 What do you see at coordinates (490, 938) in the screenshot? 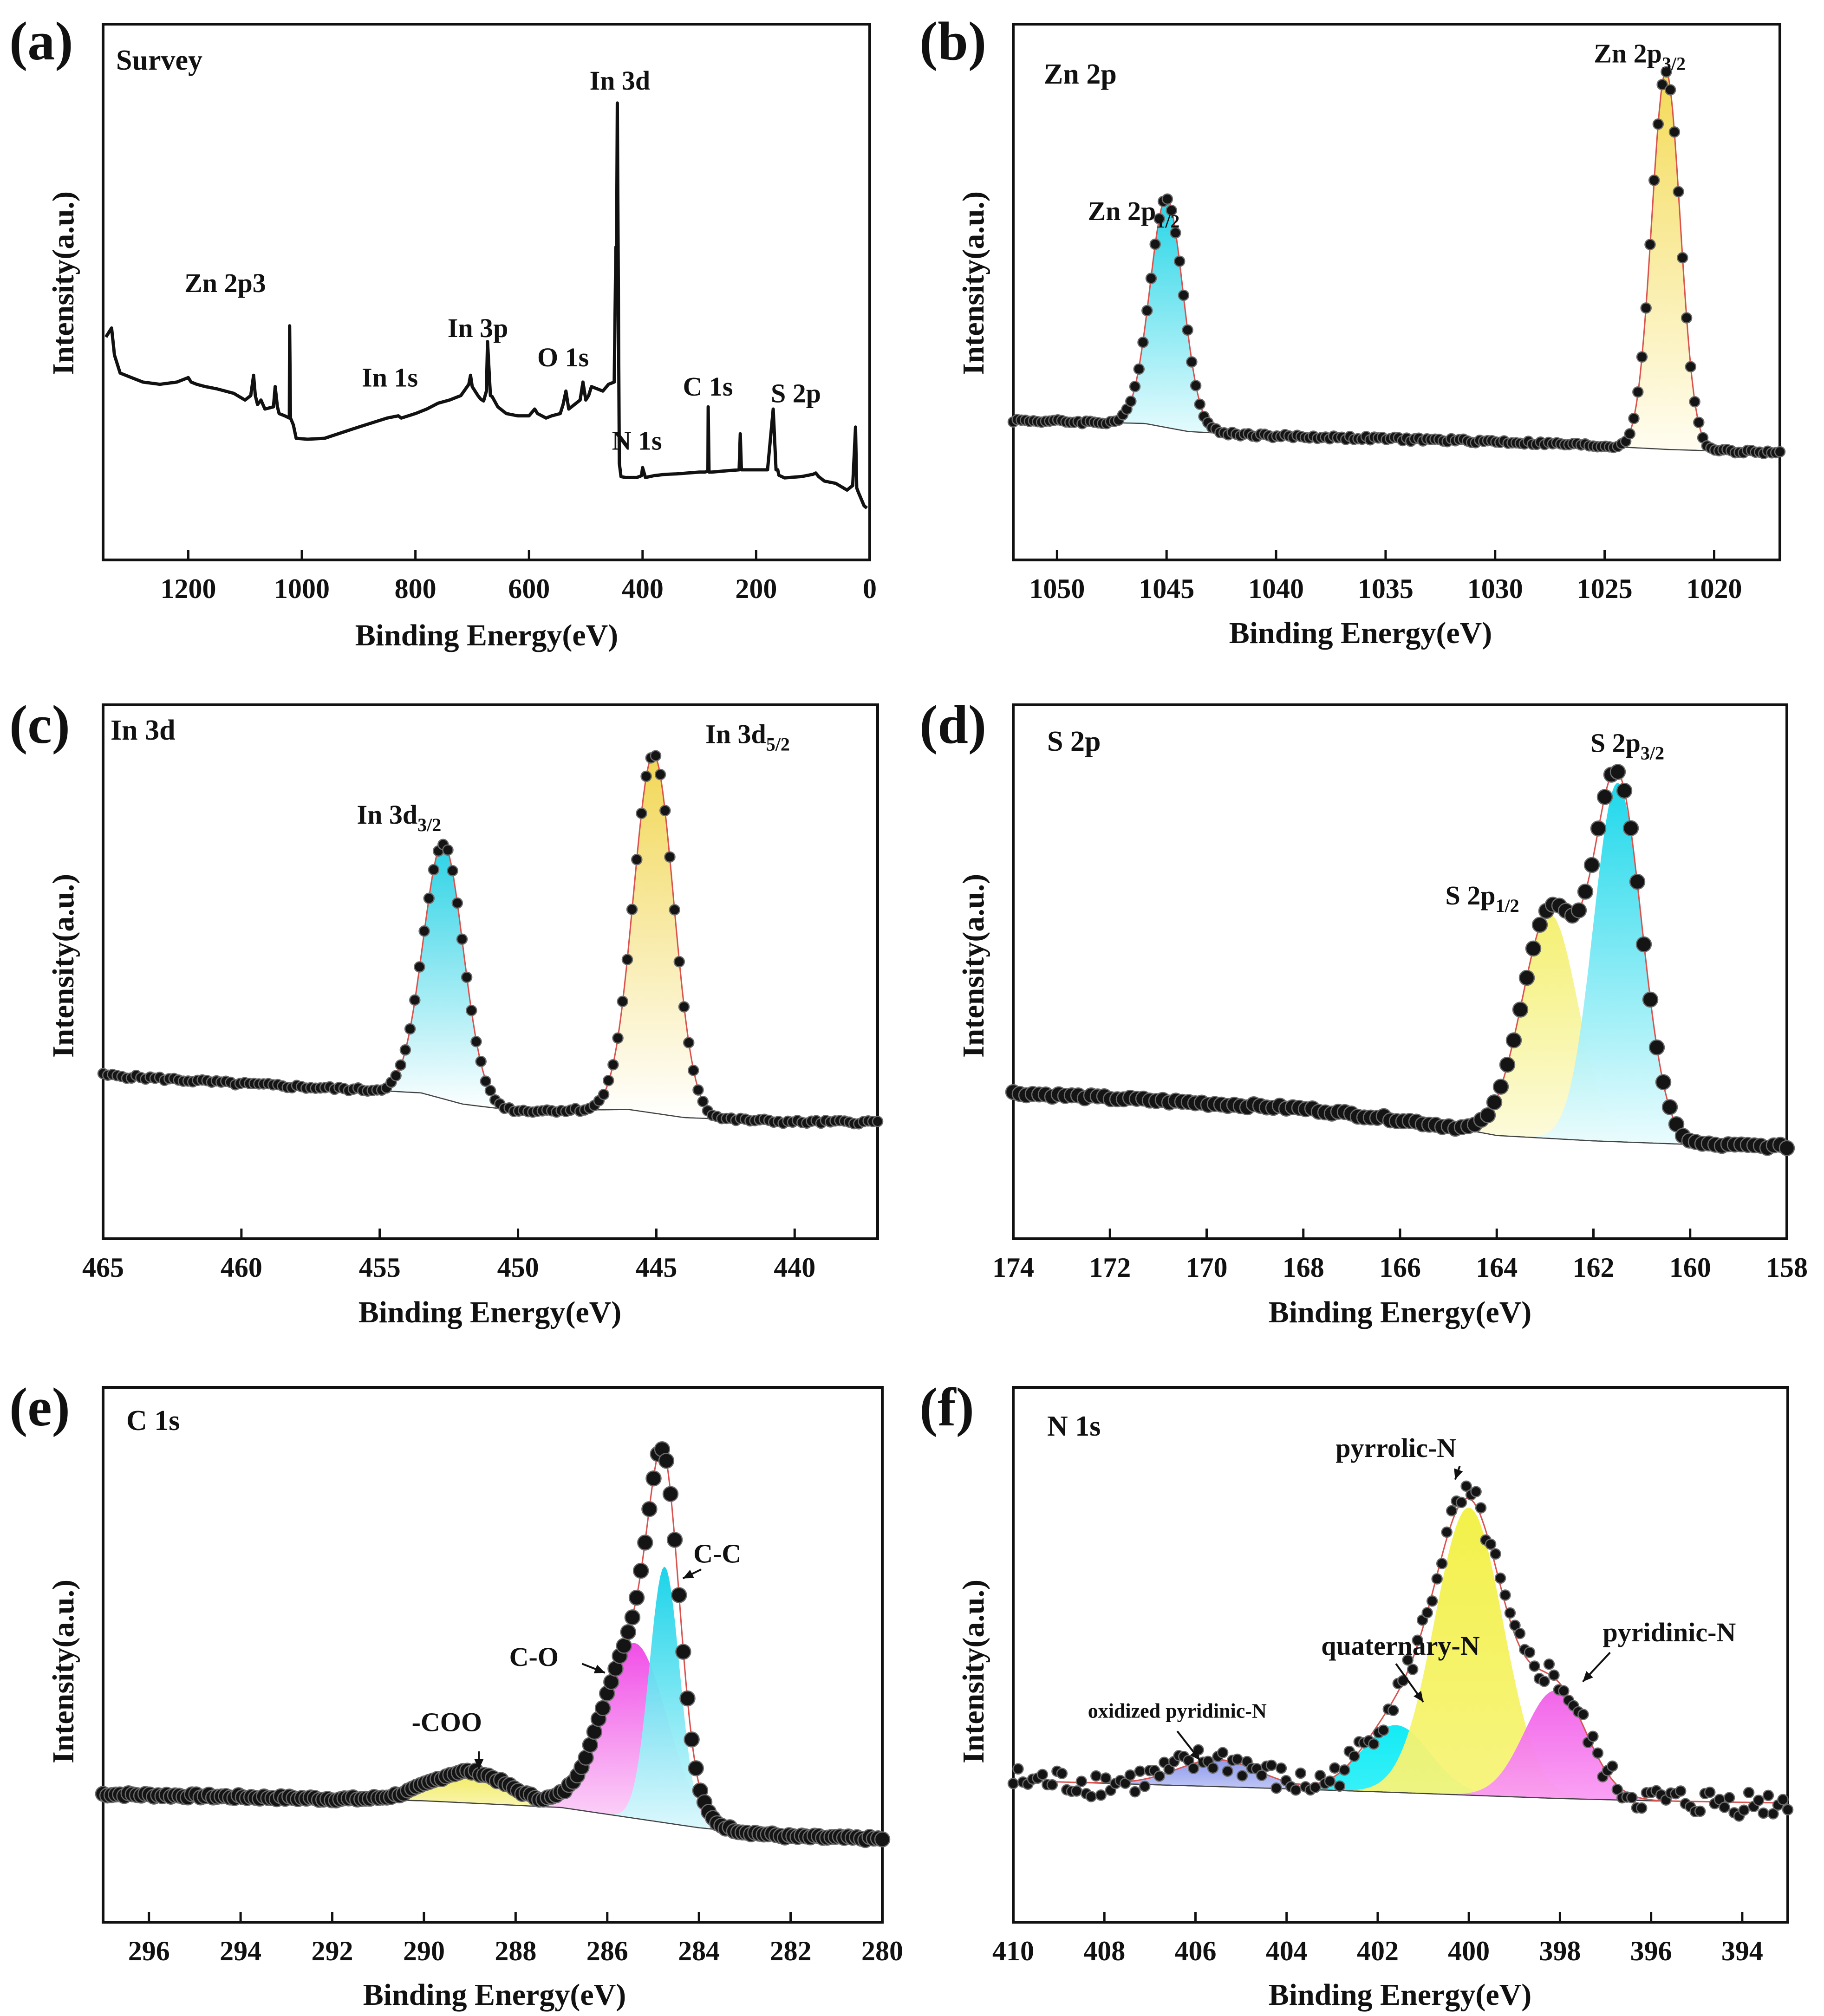
I see `envelope-line` at bounding box center [490, 938].